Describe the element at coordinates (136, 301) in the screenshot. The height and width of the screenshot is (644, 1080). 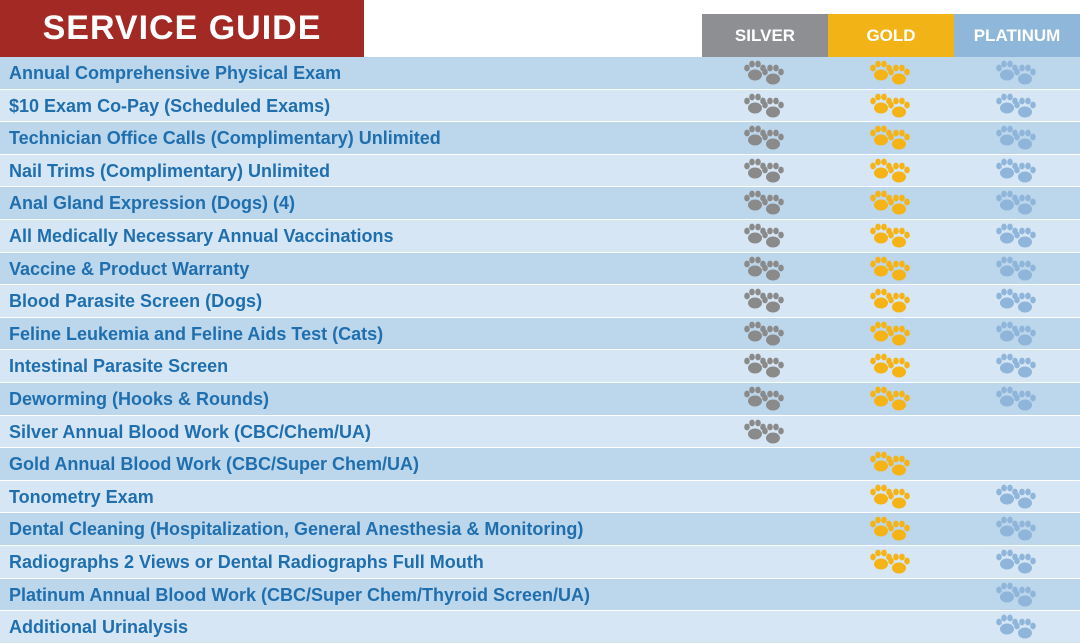
I see `service-name: Blood Parasite Screen (Dogs)` at that location.